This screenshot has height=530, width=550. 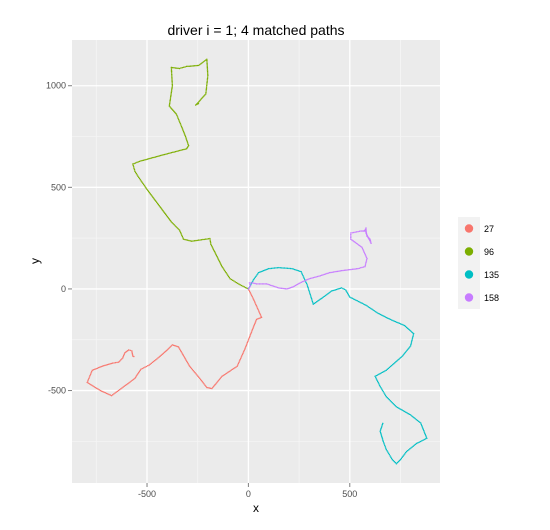 What do you see at coordinates (57, 391) in the screenshot?
I see `y-tick-label: -500` at bounding box center [57, 391].